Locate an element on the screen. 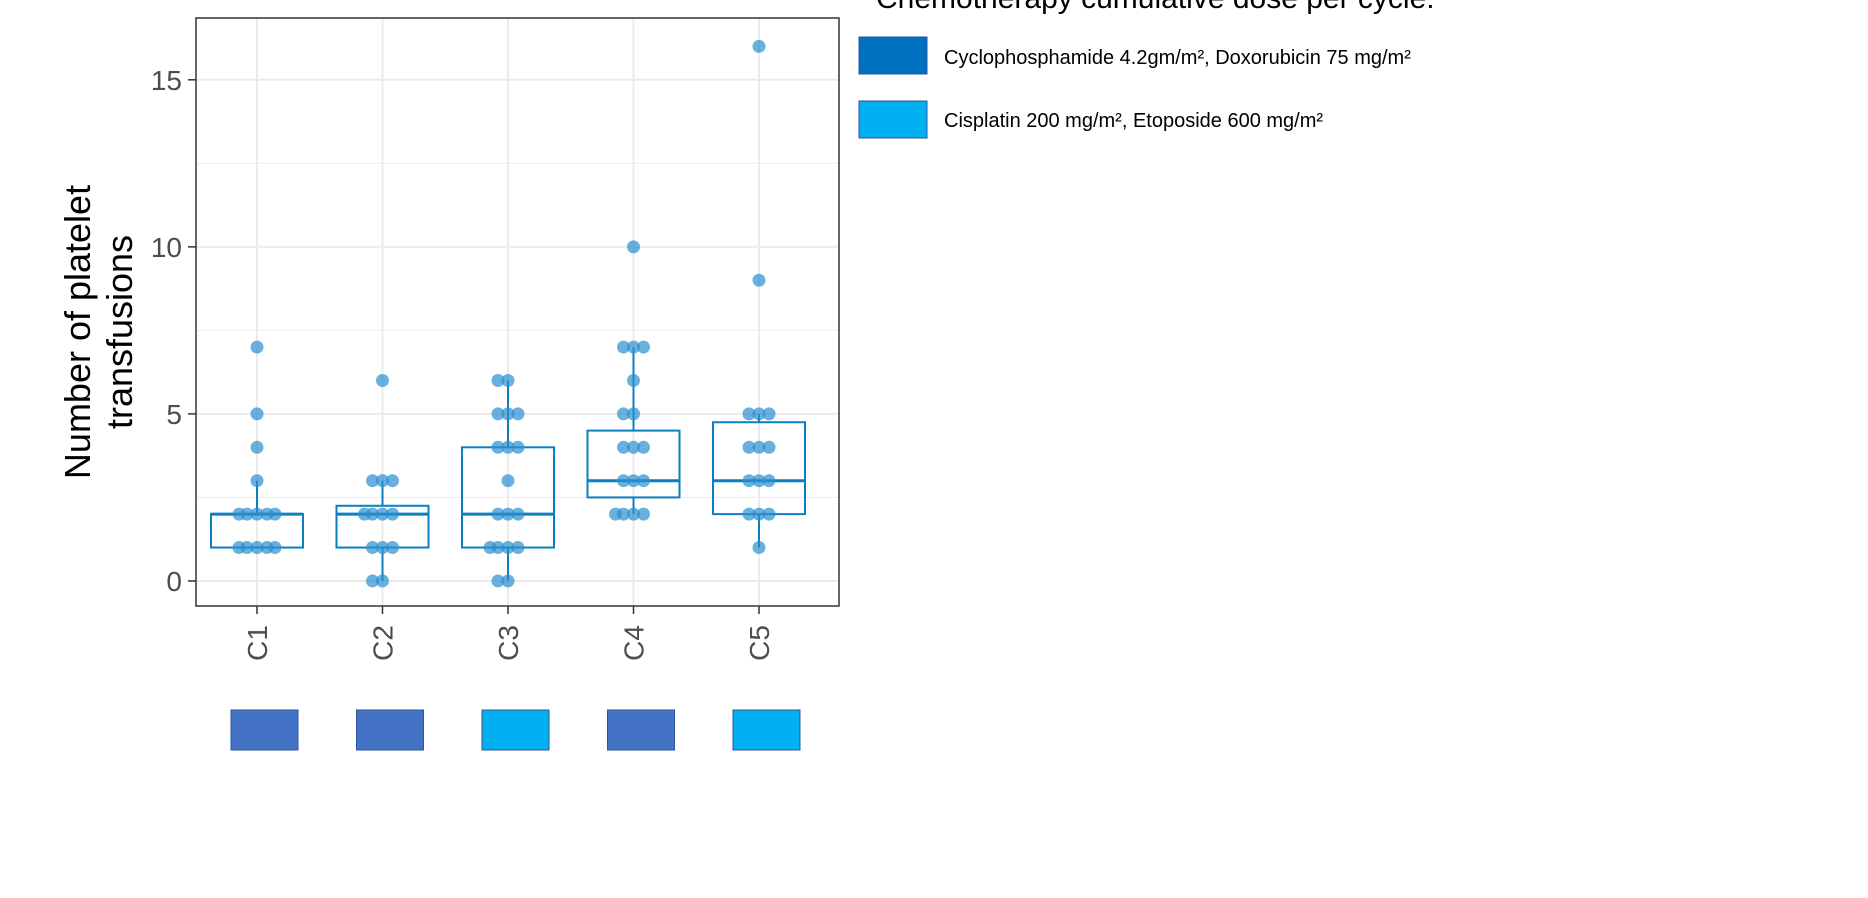 The width and height of the screenshot is (1868, 898). x-axis: C1 C2 C3 C4 C5 is located at coordinates (508, 633).